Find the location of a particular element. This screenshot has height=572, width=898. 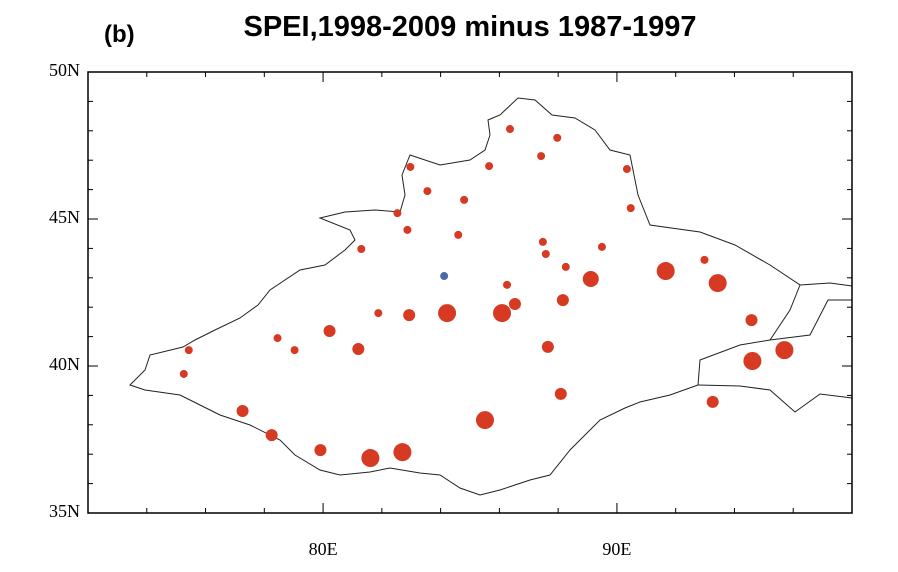

y-tick-label: 45N is located at coordinates (64, 217).